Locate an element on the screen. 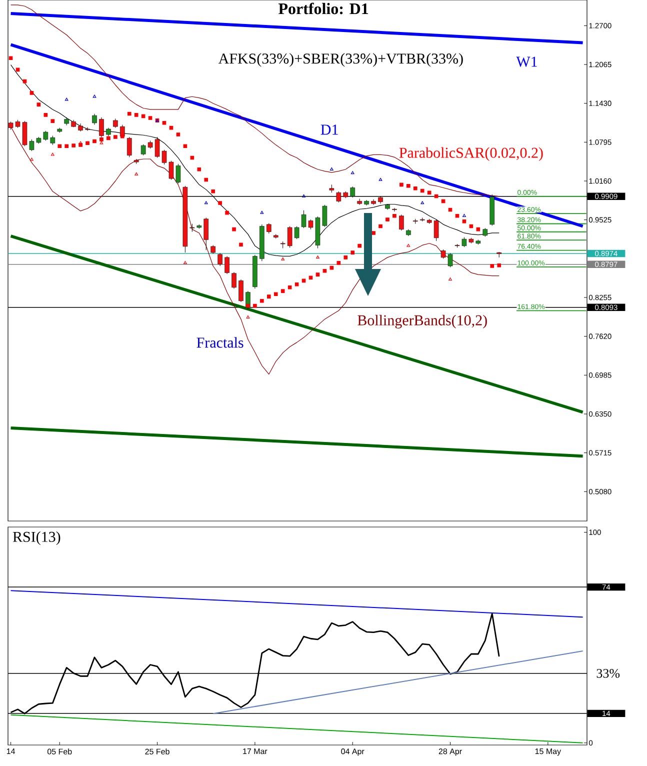  x-tick-label: 15 May is located at coordinates (548, 752).